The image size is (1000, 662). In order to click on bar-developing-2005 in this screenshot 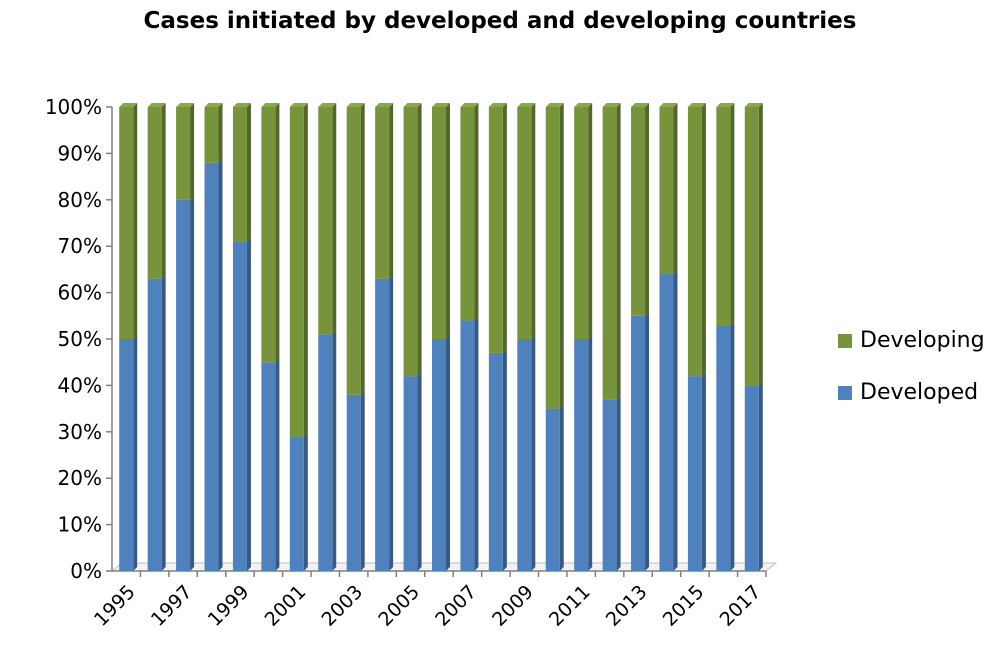, I will do `click(410, 242)`.